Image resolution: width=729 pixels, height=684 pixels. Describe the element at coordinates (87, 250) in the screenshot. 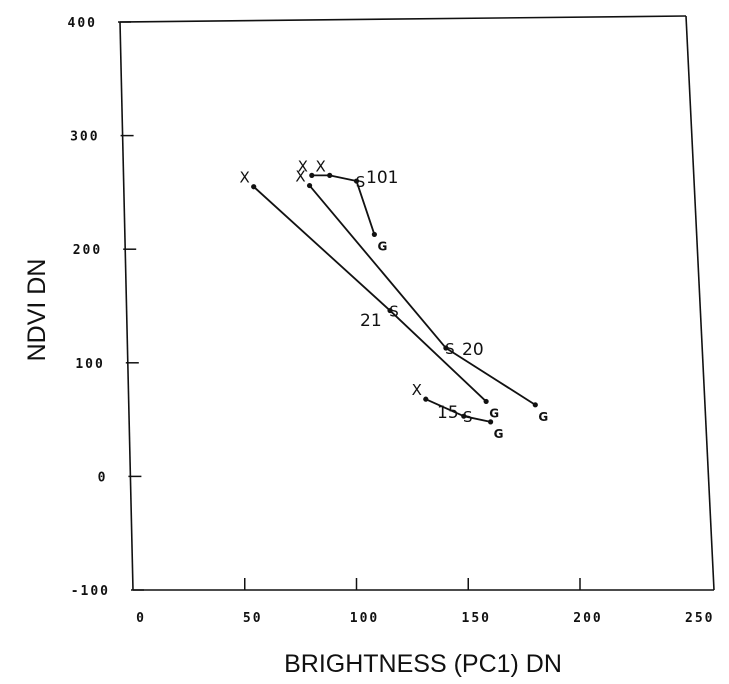

I see `y-tick-label: 200` at that location.